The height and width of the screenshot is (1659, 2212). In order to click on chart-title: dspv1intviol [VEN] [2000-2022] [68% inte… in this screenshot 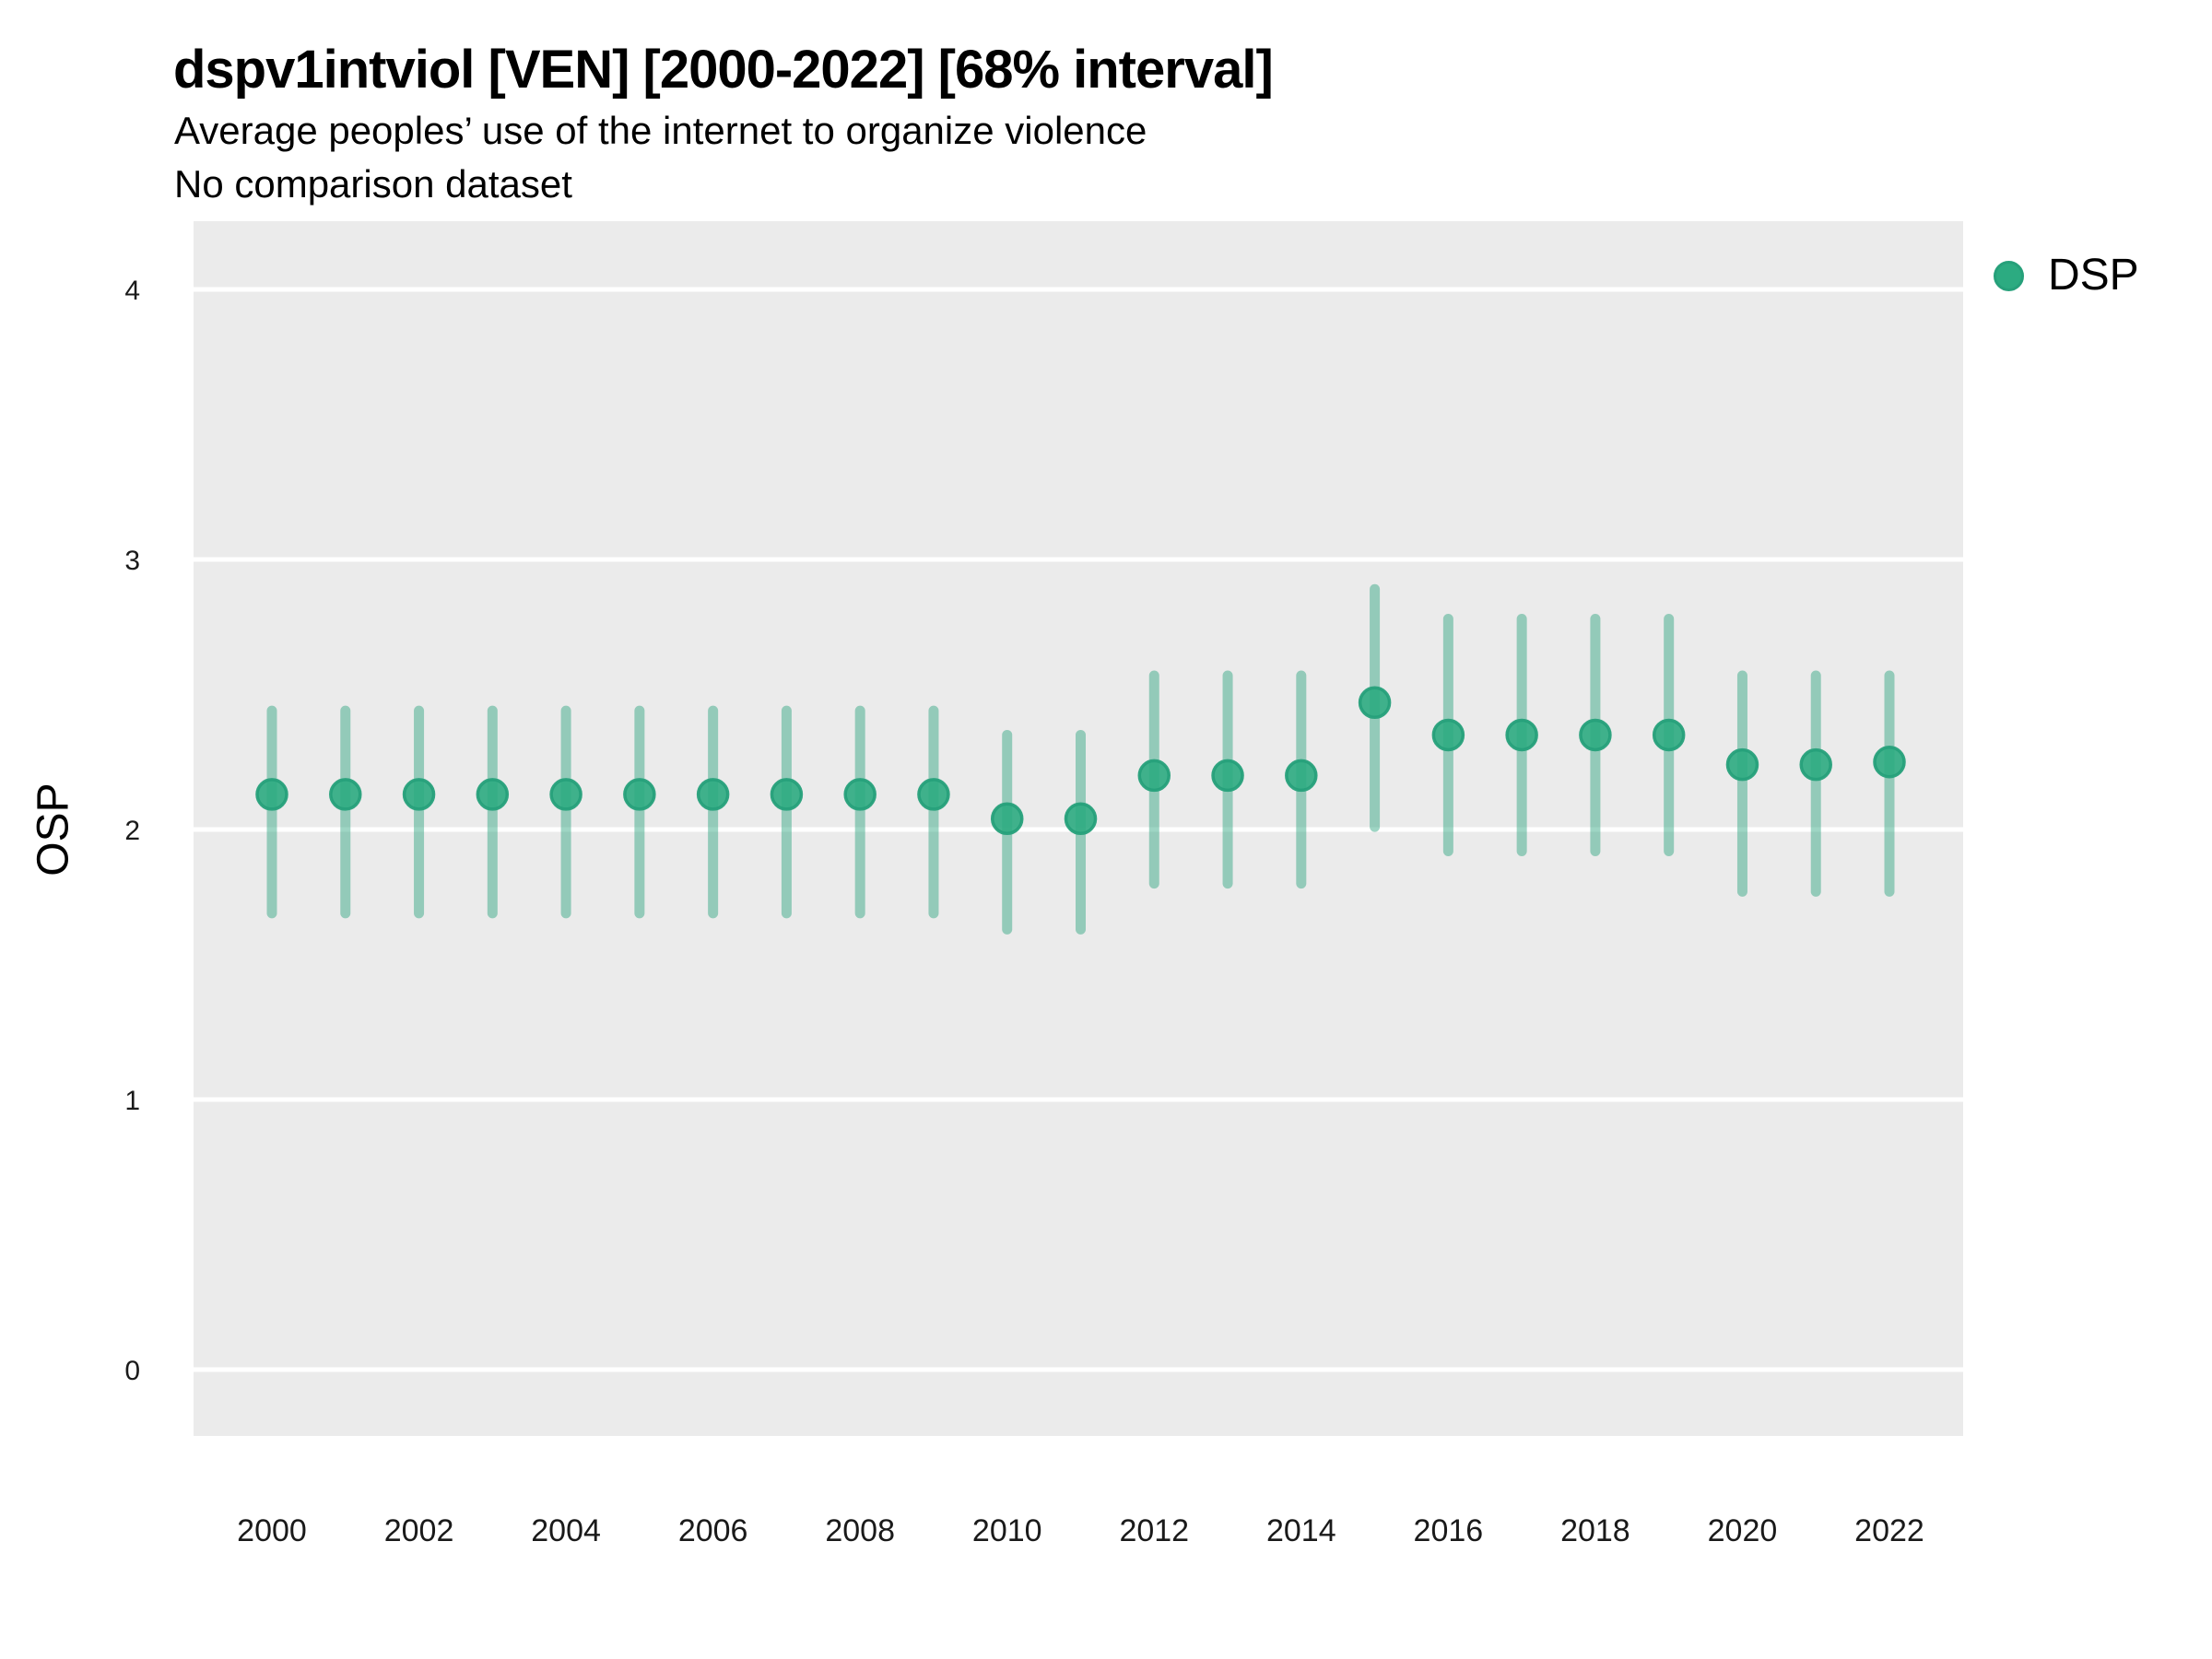, I will do `click(723, 70)`.